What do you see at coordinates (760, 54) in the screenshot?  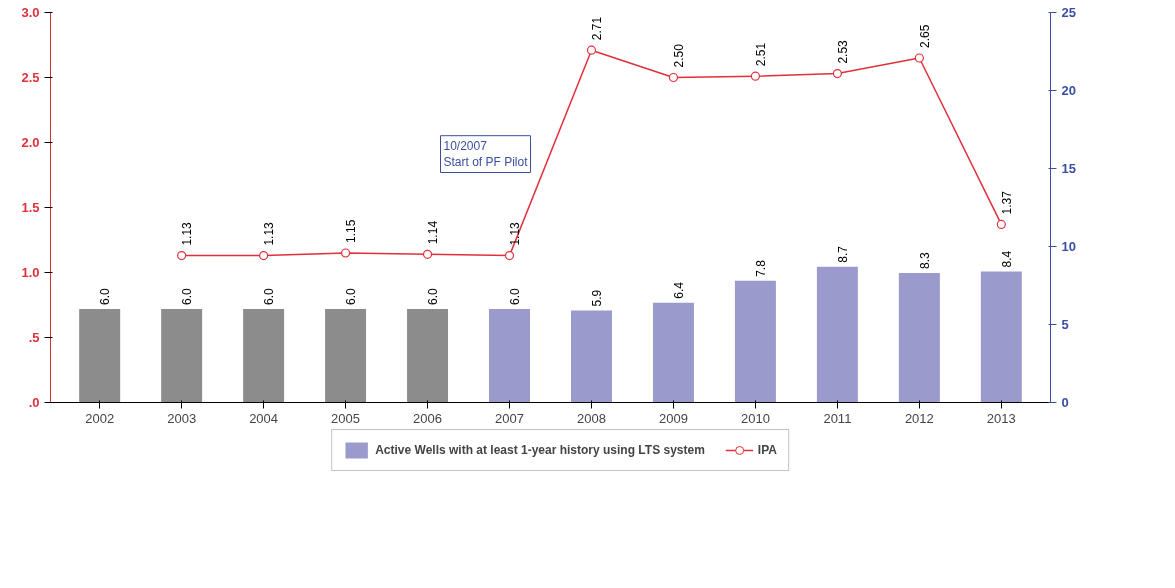 I see `data-label: 2.51` at bounding box center [760, 54].